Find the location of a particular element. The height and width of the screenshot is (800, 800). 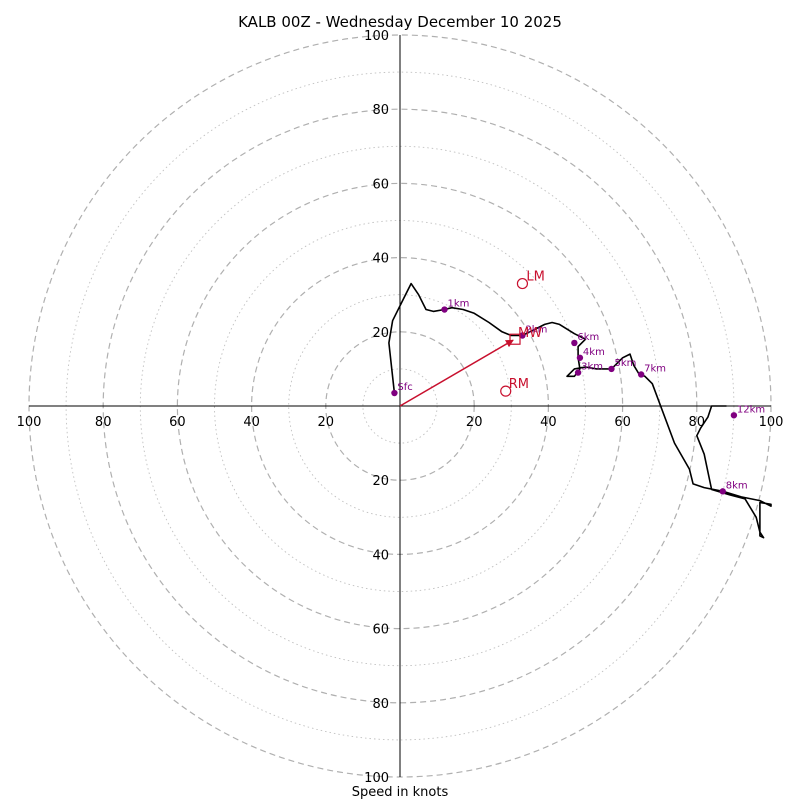

height-marker: 6km is located at coordinates (585, 339).